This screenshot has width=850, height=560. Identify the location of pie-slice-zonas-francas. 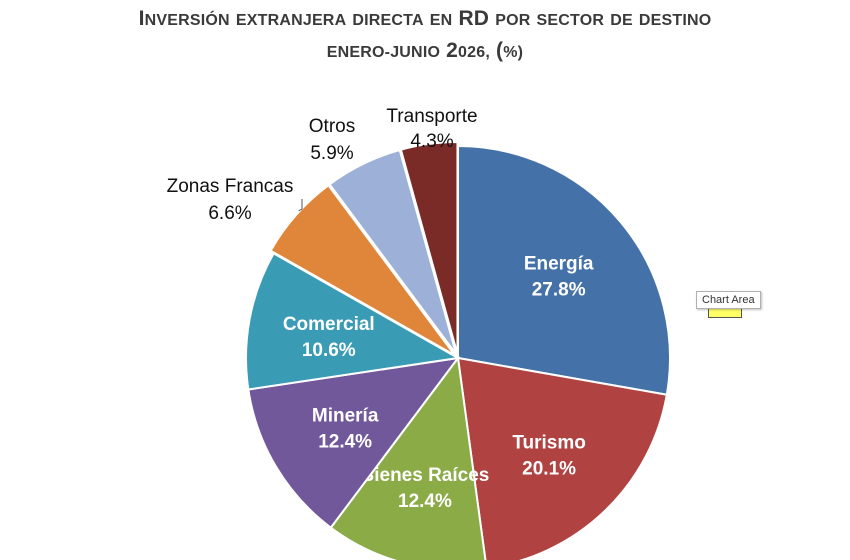
(362, 270).